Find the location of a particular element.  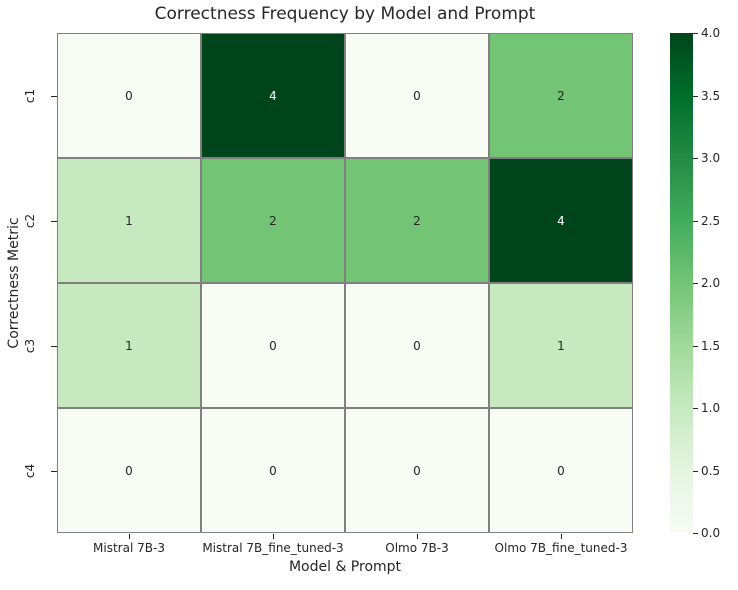

heatmap-cell-c2-3: 4 is located at coordinates (561, 220).